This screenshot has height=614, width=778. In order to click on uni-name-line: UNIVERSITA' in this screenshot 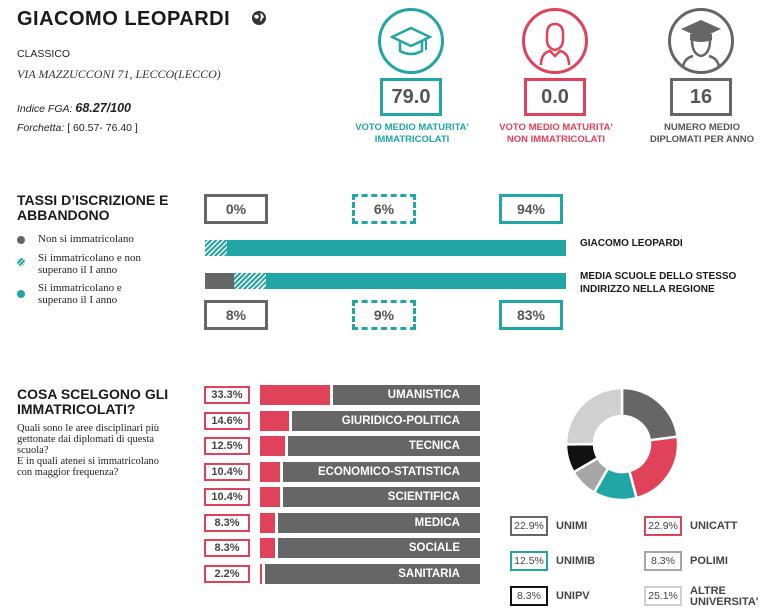, I will do `click(724, 602)`.